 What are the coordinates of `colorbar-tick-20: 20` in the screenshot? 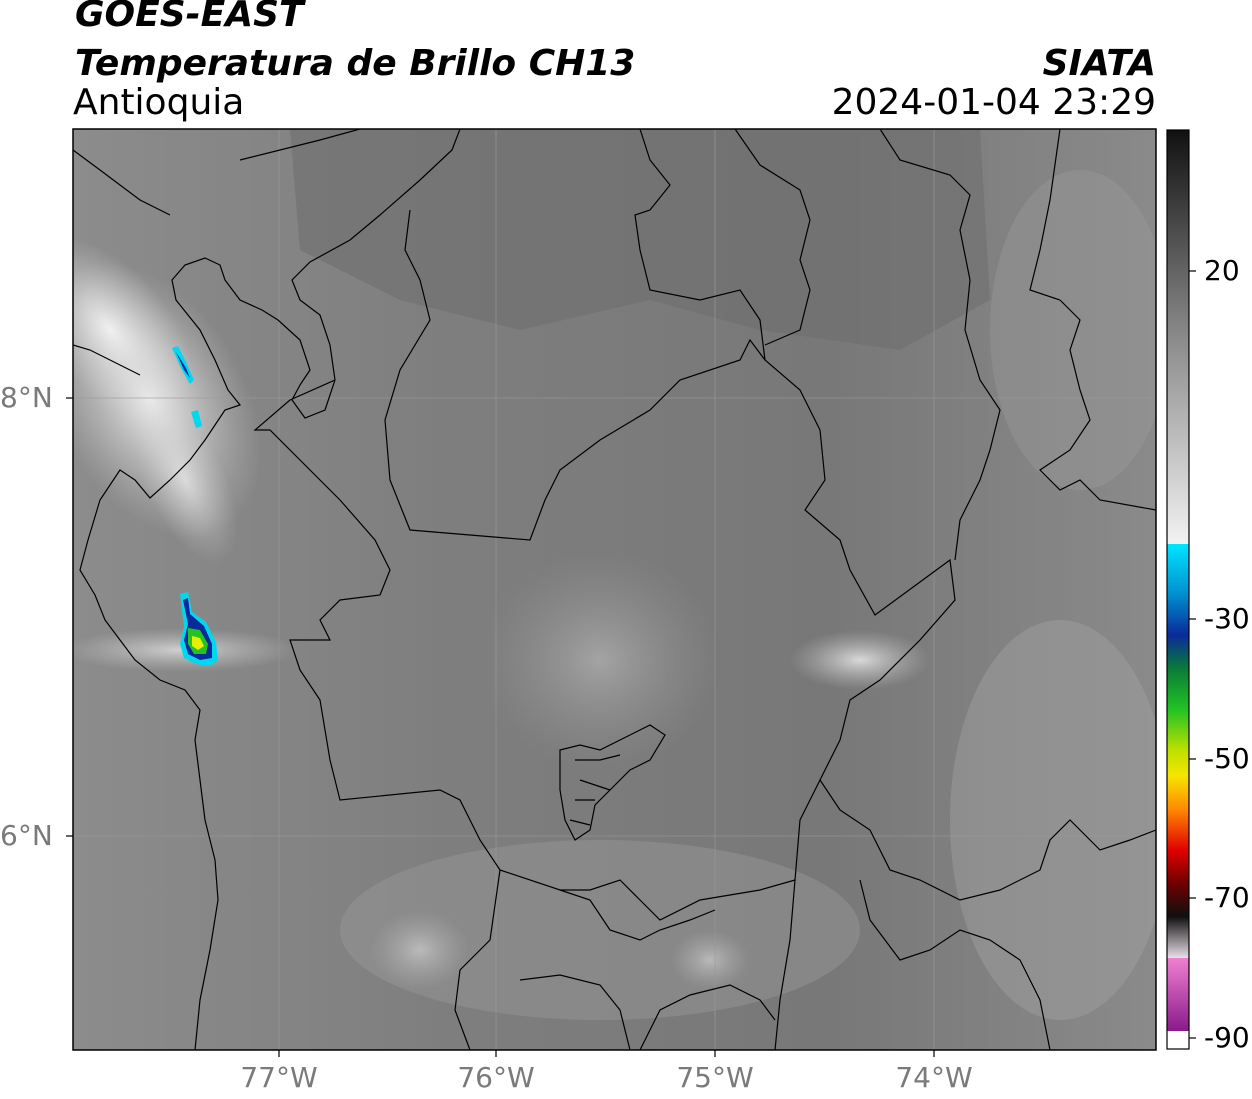 It's located at (1222, 270).